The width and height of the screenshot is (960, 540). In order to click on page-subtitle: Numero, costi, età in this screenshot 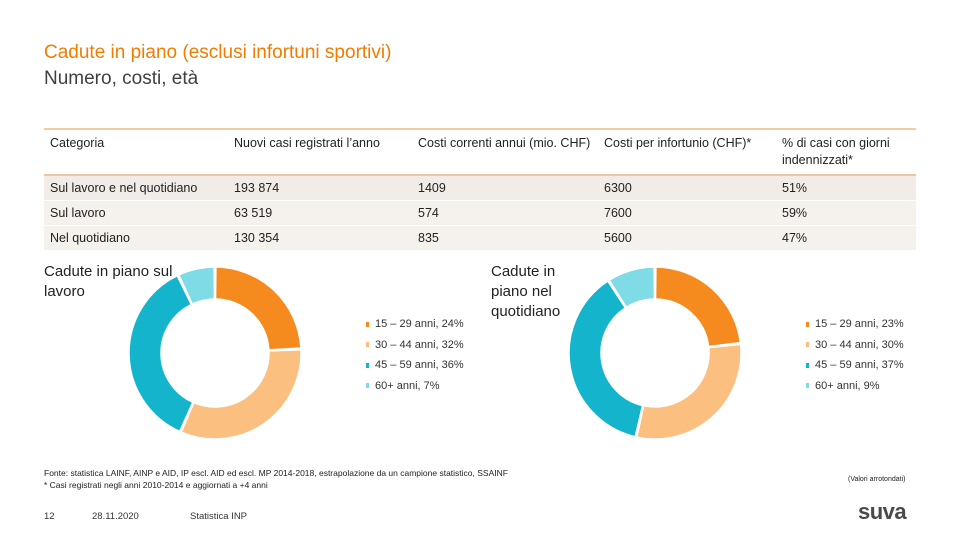, I will do `click(121, 78)`.